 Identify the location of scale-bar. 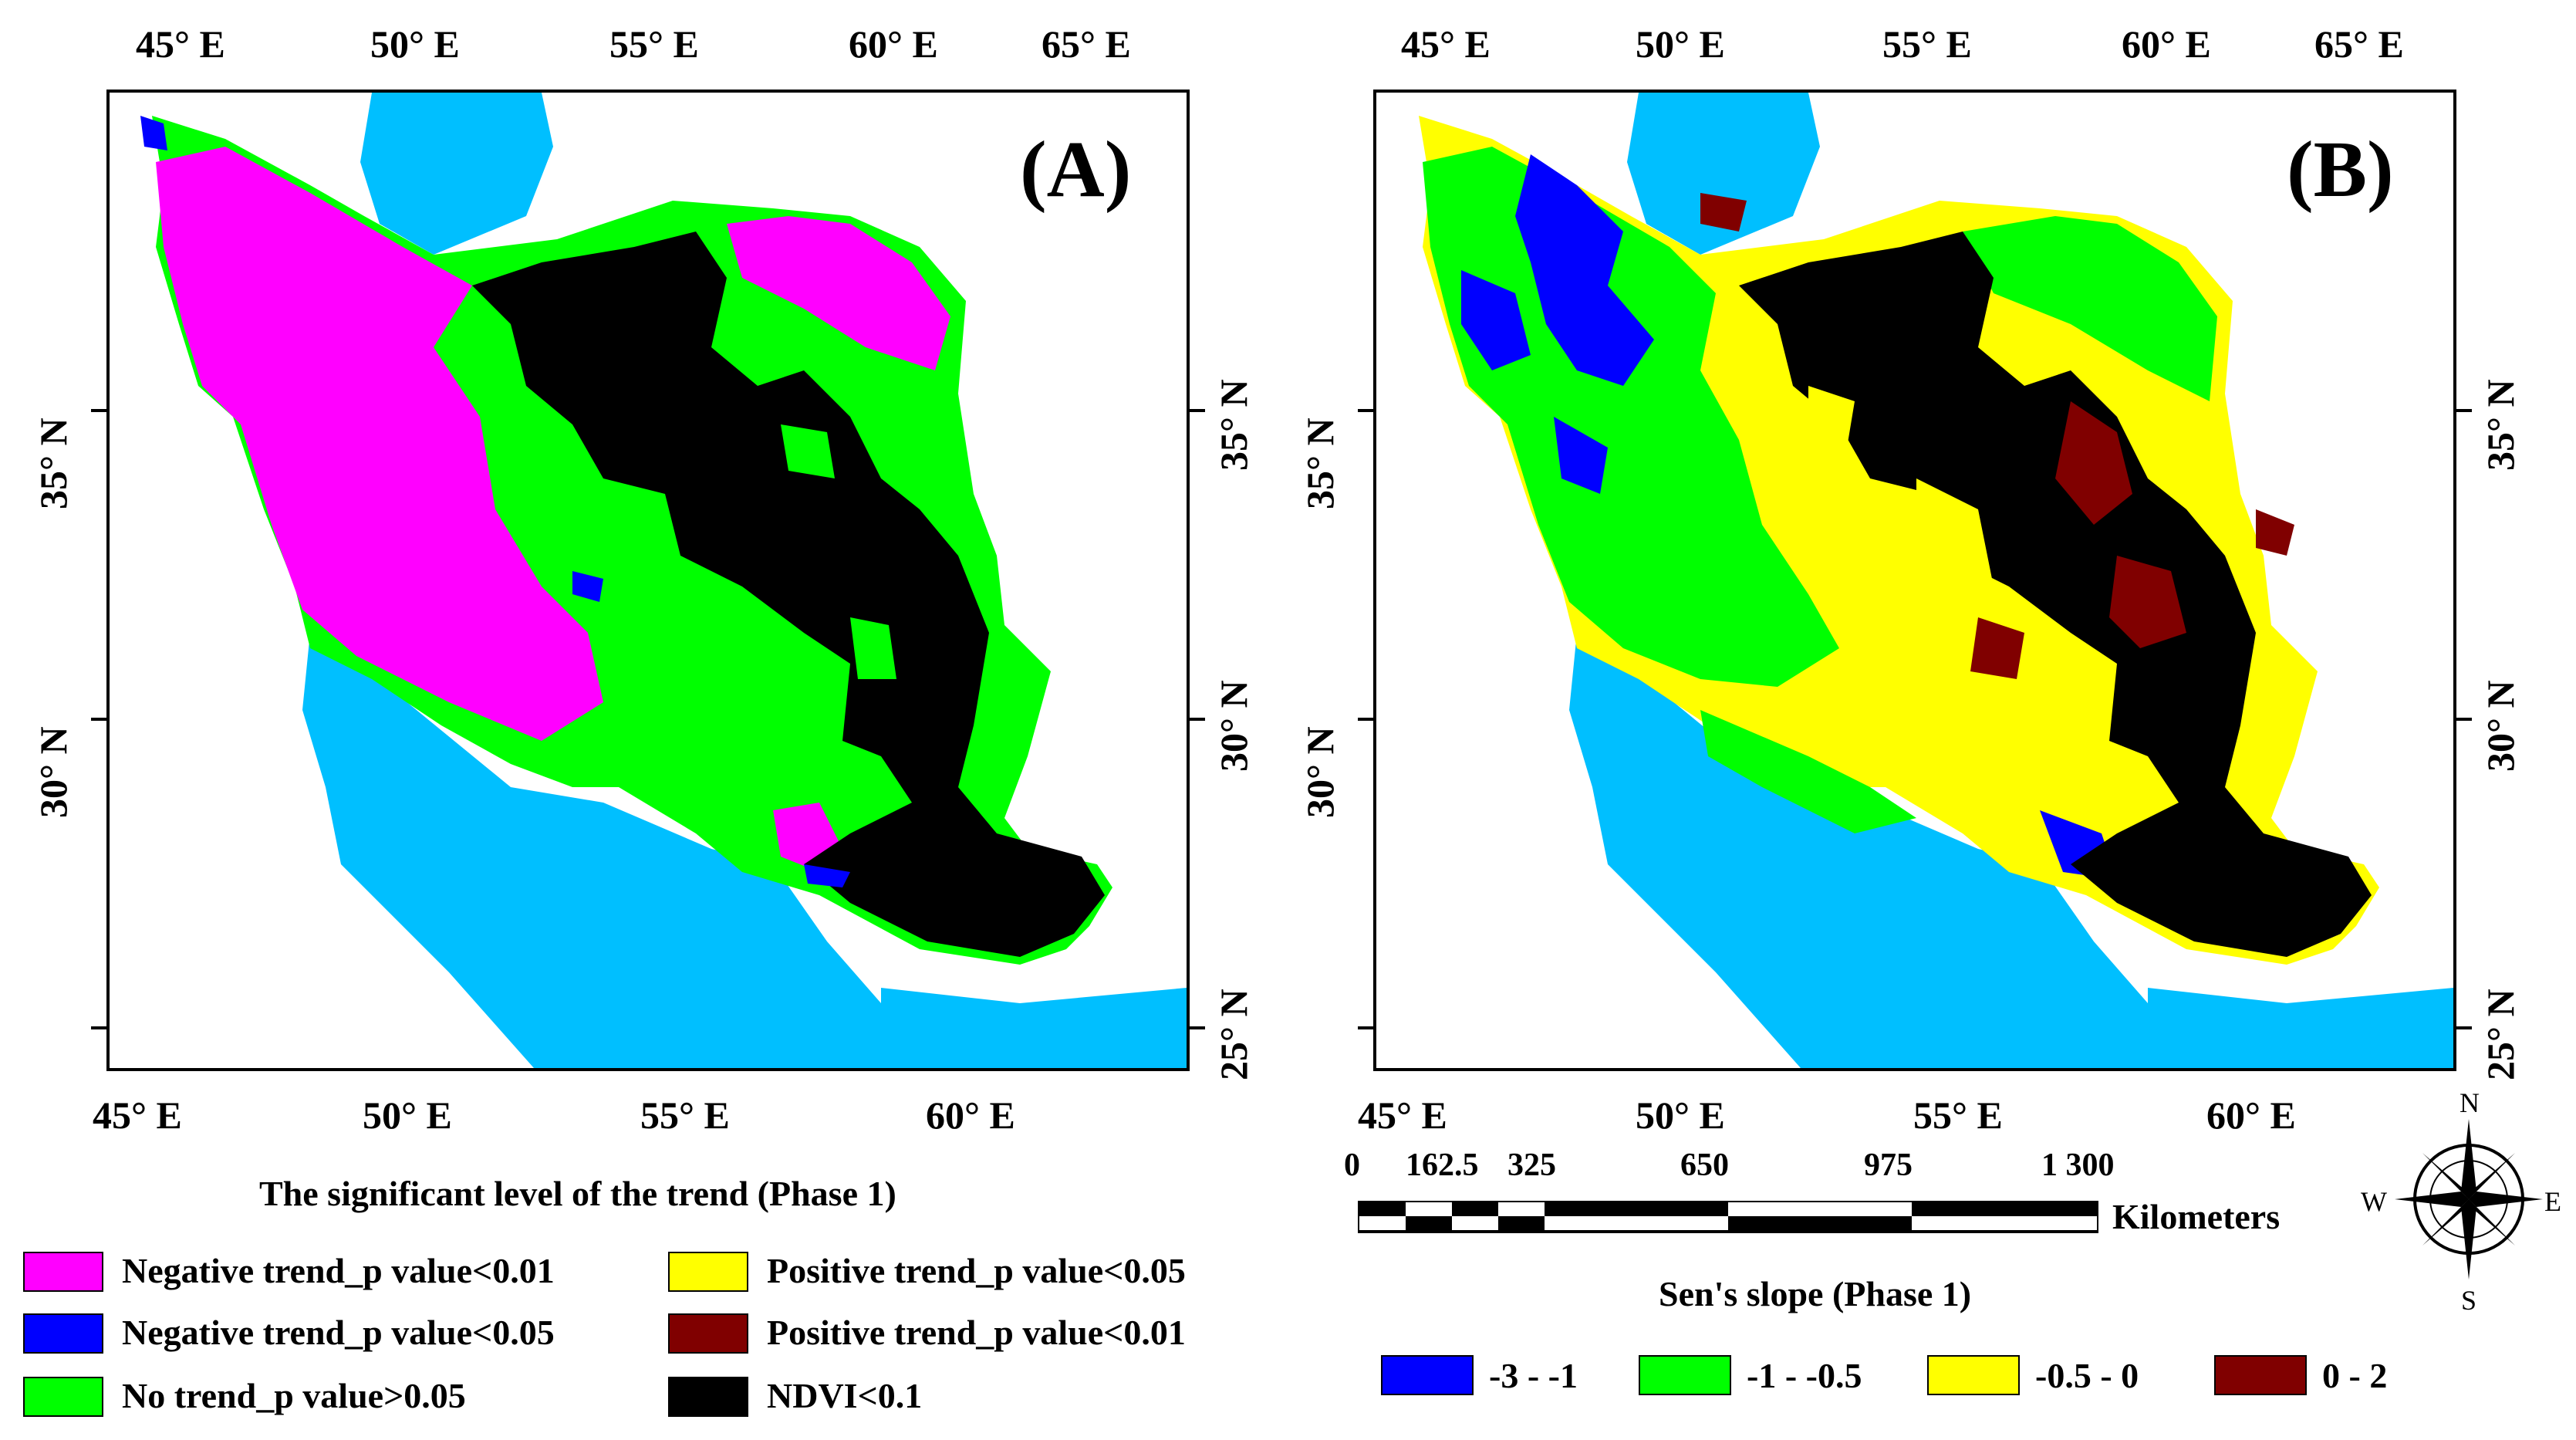
(1728, 1217).